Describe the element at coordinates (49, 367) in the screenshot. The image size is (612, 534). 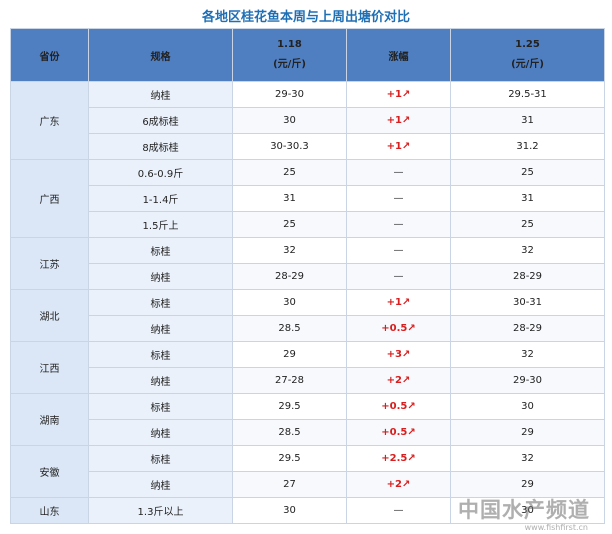
I see `province-cell: 江西` at that location.